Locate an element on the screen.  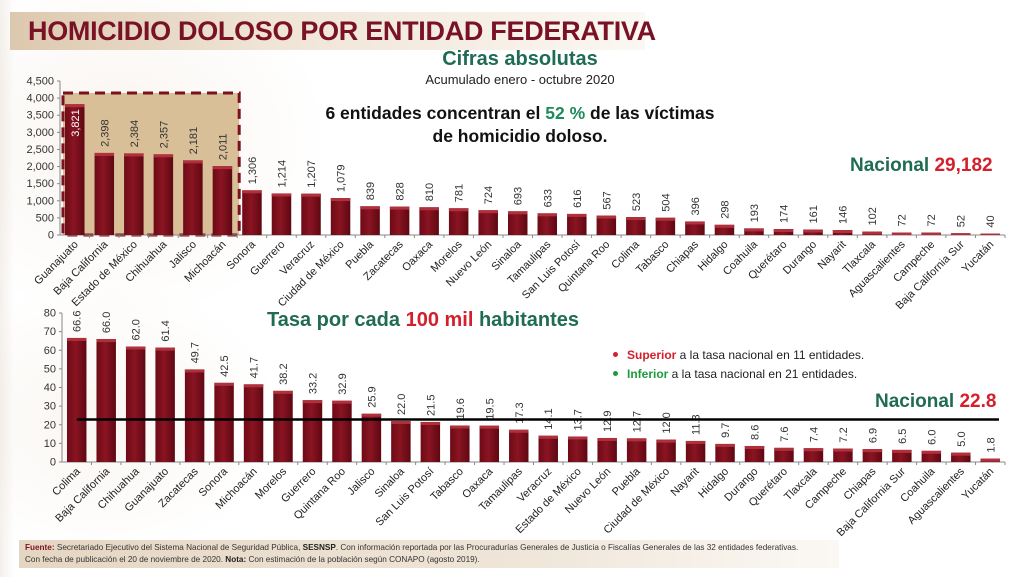
value-label: 6.5 is located at coordinates (903, 436).